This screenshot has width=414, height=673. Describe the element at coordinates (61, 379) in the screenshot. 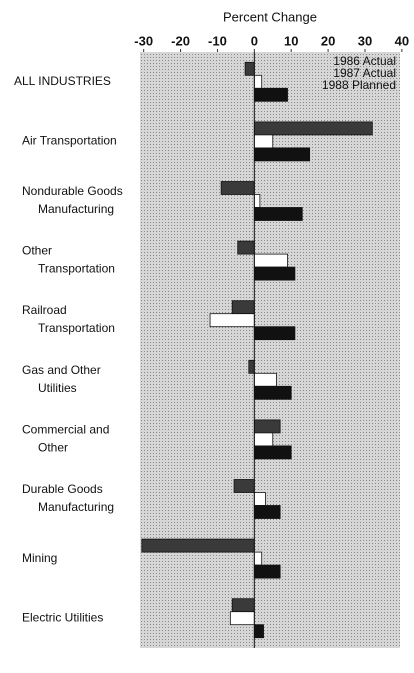

I see `category-label: Gas and Other Utilities` at that location.